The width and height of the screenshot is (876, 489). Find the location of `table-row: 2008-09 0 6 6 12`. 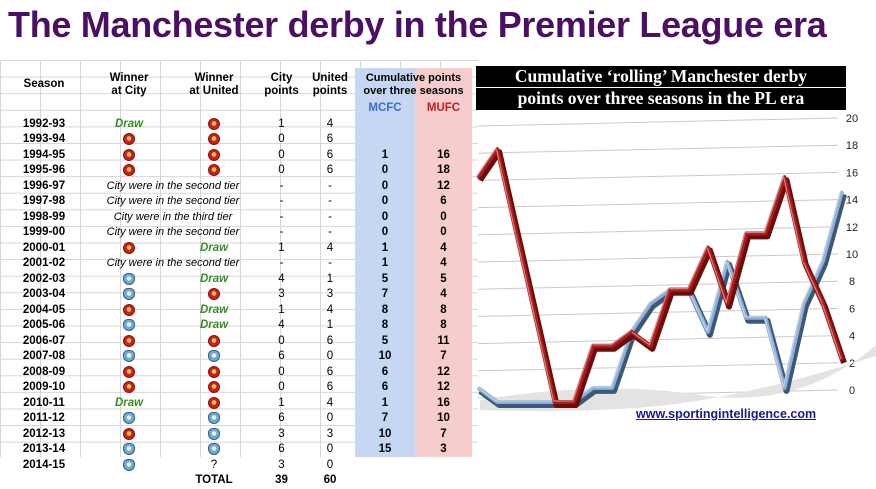

table-row: 2008-09 0 6 6 12 is located at coordinates (236, 373).